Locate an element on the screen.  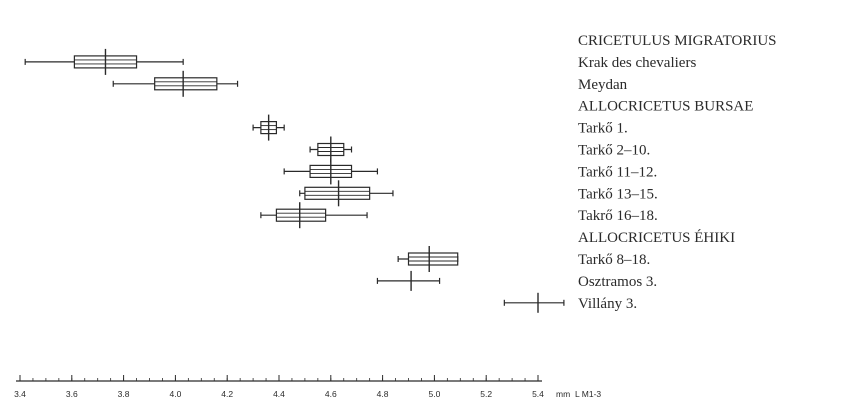
group-heading: ALLOCRICETUS BURSAE is located at coordinates (665, 107).